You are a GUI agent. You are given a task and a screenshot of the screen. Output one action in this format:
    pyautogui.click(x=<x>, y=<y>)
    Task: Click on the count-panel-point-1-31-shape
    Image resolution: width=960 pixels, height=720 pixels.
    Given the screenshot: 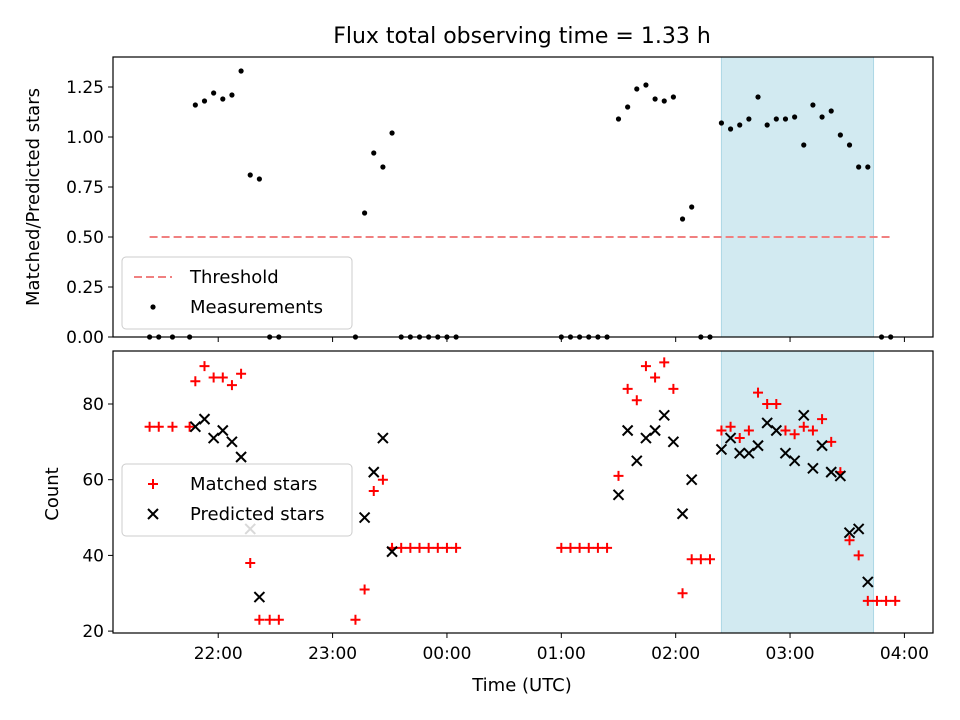 What is the action you would take?
    pyautogui.click(x=813, y=468)
    